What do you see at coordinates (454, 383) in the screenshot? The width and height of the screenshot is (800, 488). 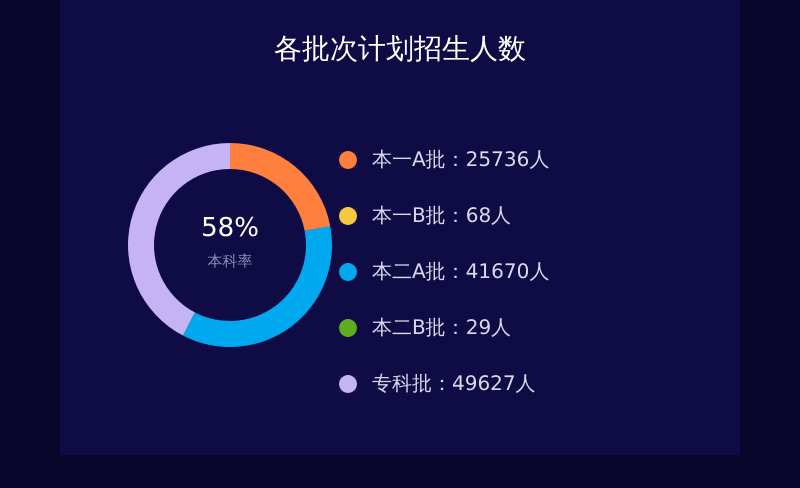 I see `legend-label: 专科批：49627人` at bounding box center [454, 383].